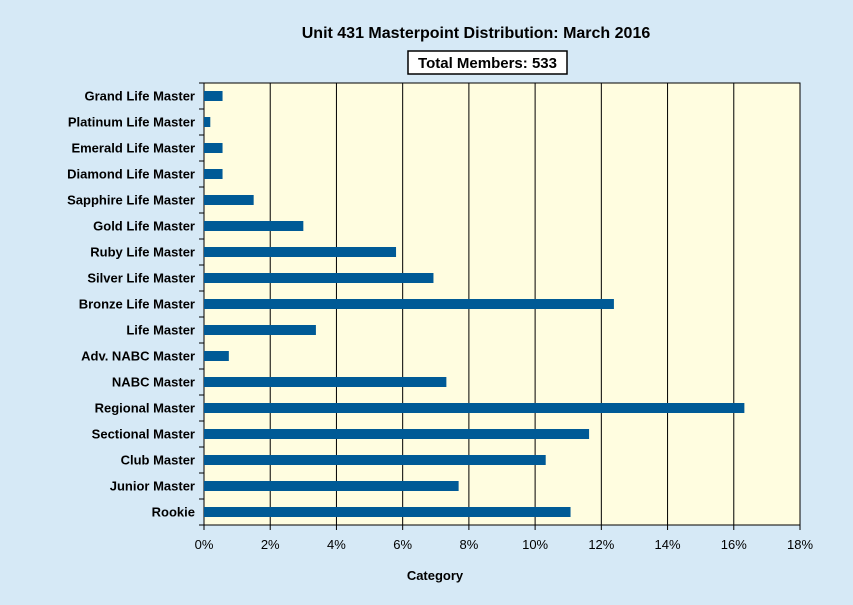 The height and width of the screenshot is (605, 853). Describe the element at coordinates (131, 122) in the screenshot. I see `category-label: Platinum Life Master` at that location.